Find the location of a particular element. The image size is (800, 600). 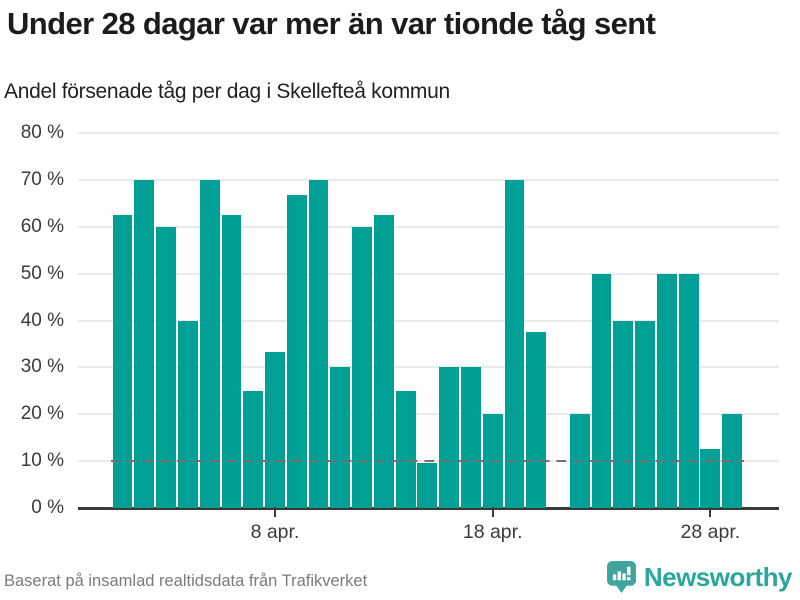

brand-logo: Newsworthy is located at coordinates (699, 577).